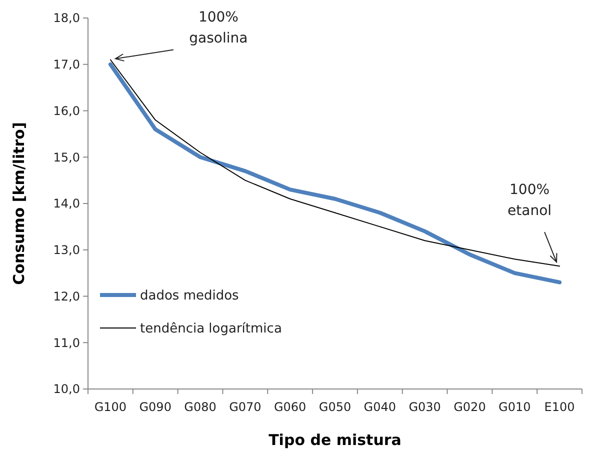 The image size is (593, 452). What do you see at coordinates (245, 407) in the screenshot?
I see `x-tick-label: G070` at bounding box center [245, 407].